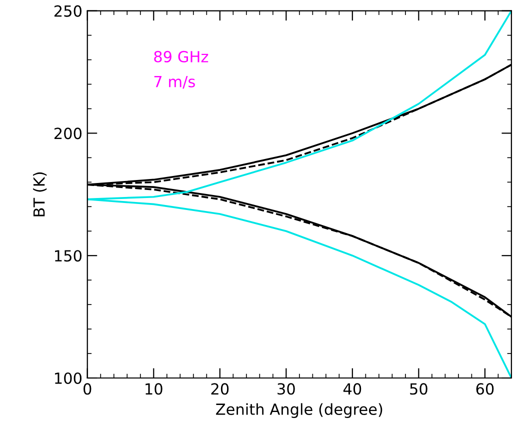 Image resolution: width=514 pixels, height=432 pixels. I want to click on x-tick-label: 60, so click(485, 389).